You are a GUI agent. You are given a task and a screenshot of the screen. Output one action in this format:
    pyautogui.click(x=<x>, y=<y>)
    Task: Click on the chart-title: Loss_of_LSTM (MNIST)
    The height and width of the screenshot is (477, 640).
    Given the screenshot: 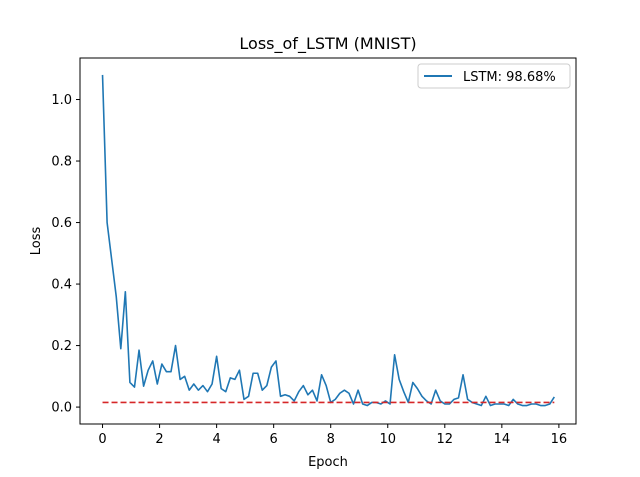 What is the action you would take?
    pyautogui.click(x=327, y=44)
    